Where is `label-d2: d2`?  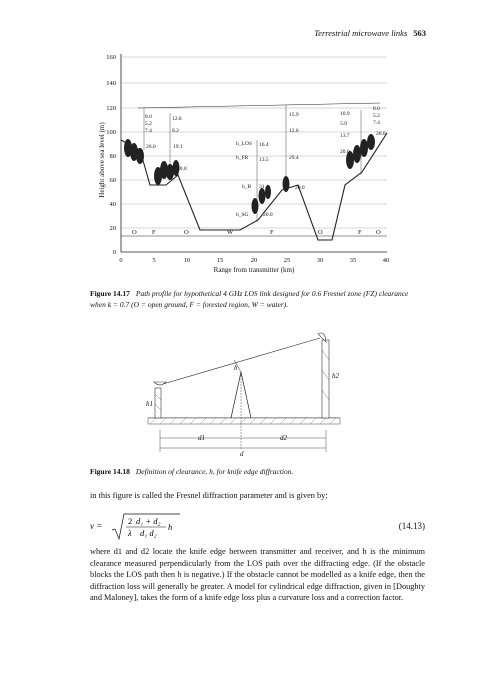 label-d2: d2 is located at coordinates (284, 438).